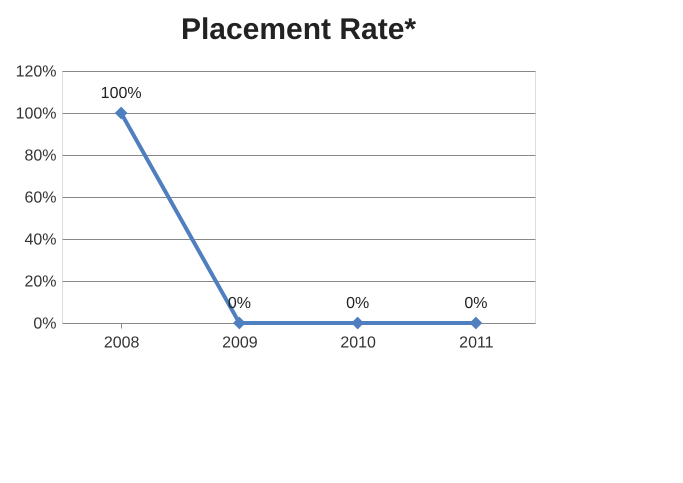 This screenshot has height=483, width=683. Describe the element at coordinates (40, 240) in the screenshot. I see `y-tick-label: 40%` at that location.